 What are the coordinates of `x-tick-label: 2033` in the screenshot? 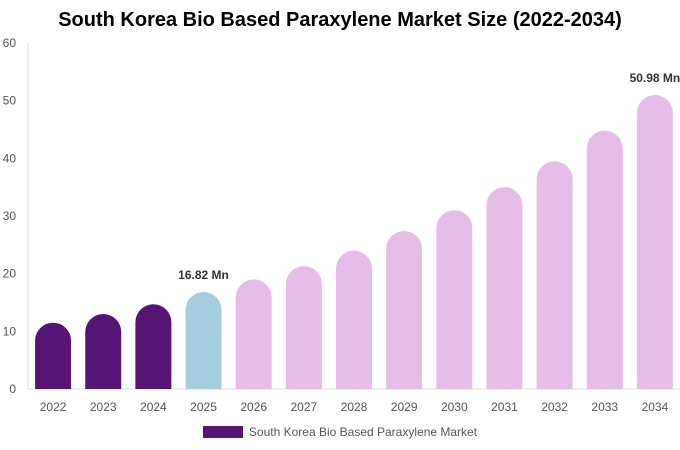 It's located at (604, 407).